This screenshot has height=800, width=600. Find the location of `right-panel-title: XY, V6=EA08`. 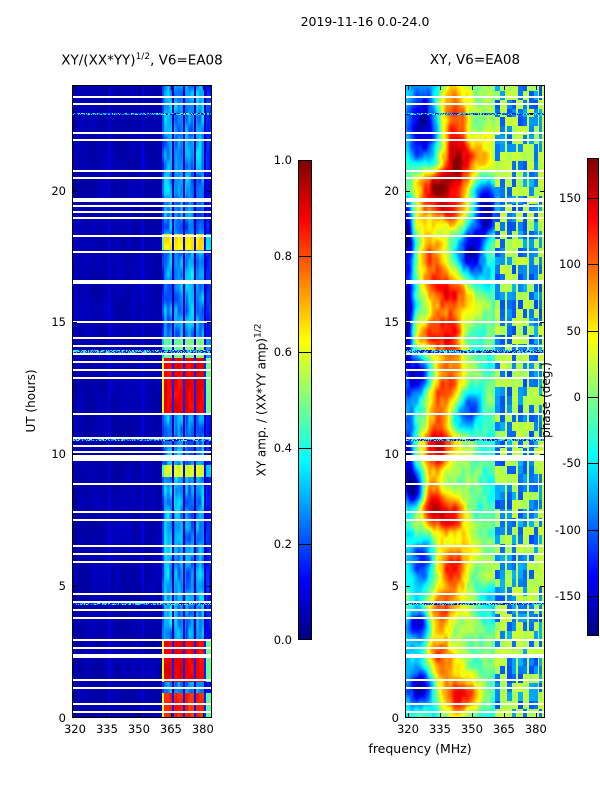

right-panel-title: XY, V6=EA08 is located at coordinates (475, 60).